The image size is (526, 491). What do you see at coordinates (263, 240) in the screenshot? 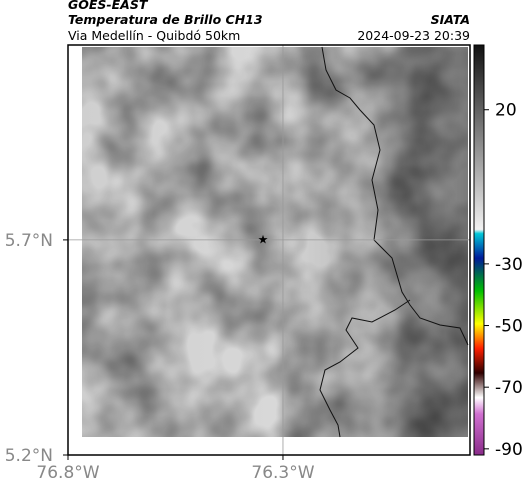
I see `location-marker: ★` at bounding box center [263, 240].